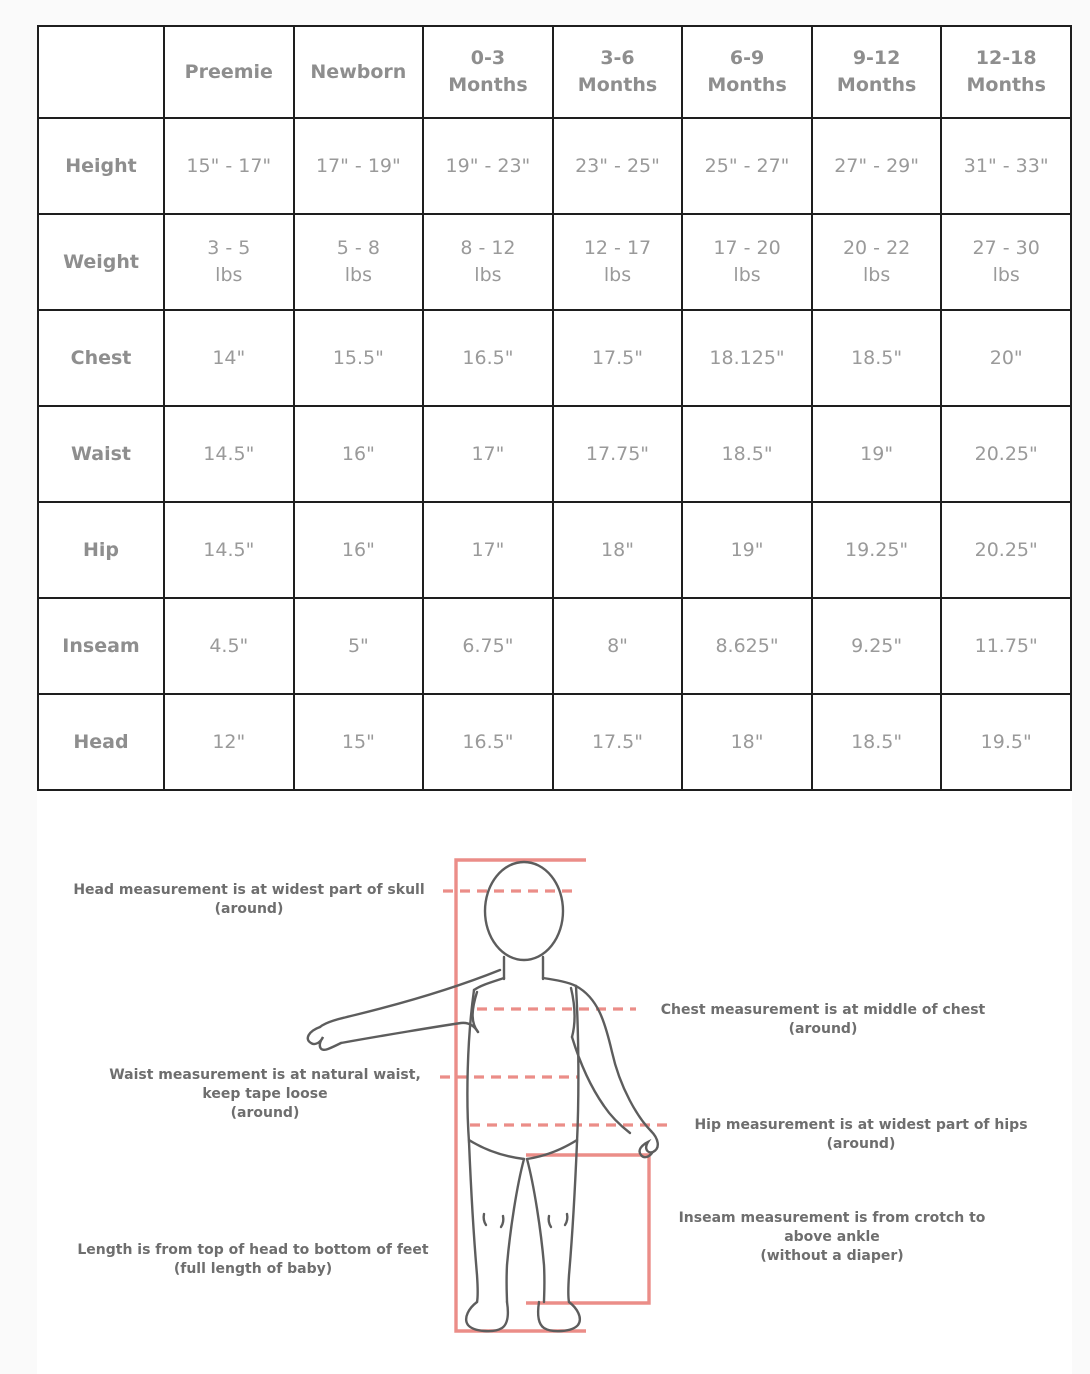 The width and height of the screenshot is (1090, 1374). I want to click on baby-head, so click(524, 911).